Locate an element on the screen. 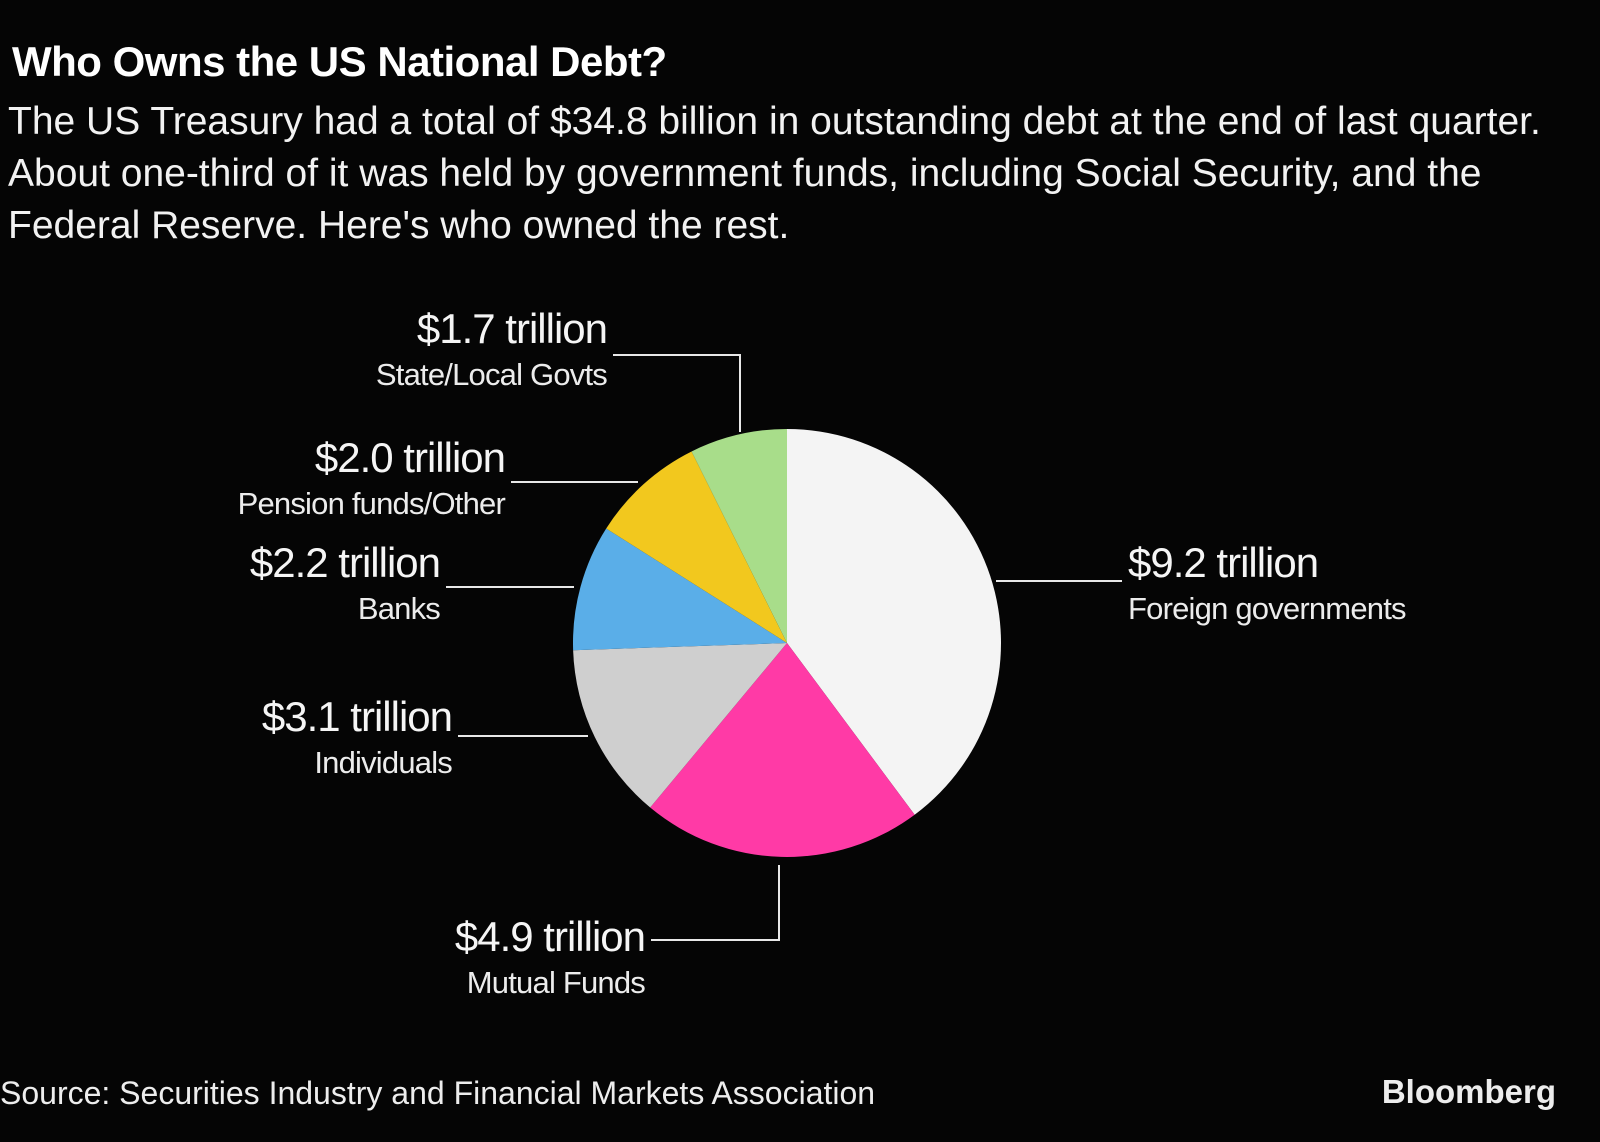  pie-slices is located at coordinates (786, 643).